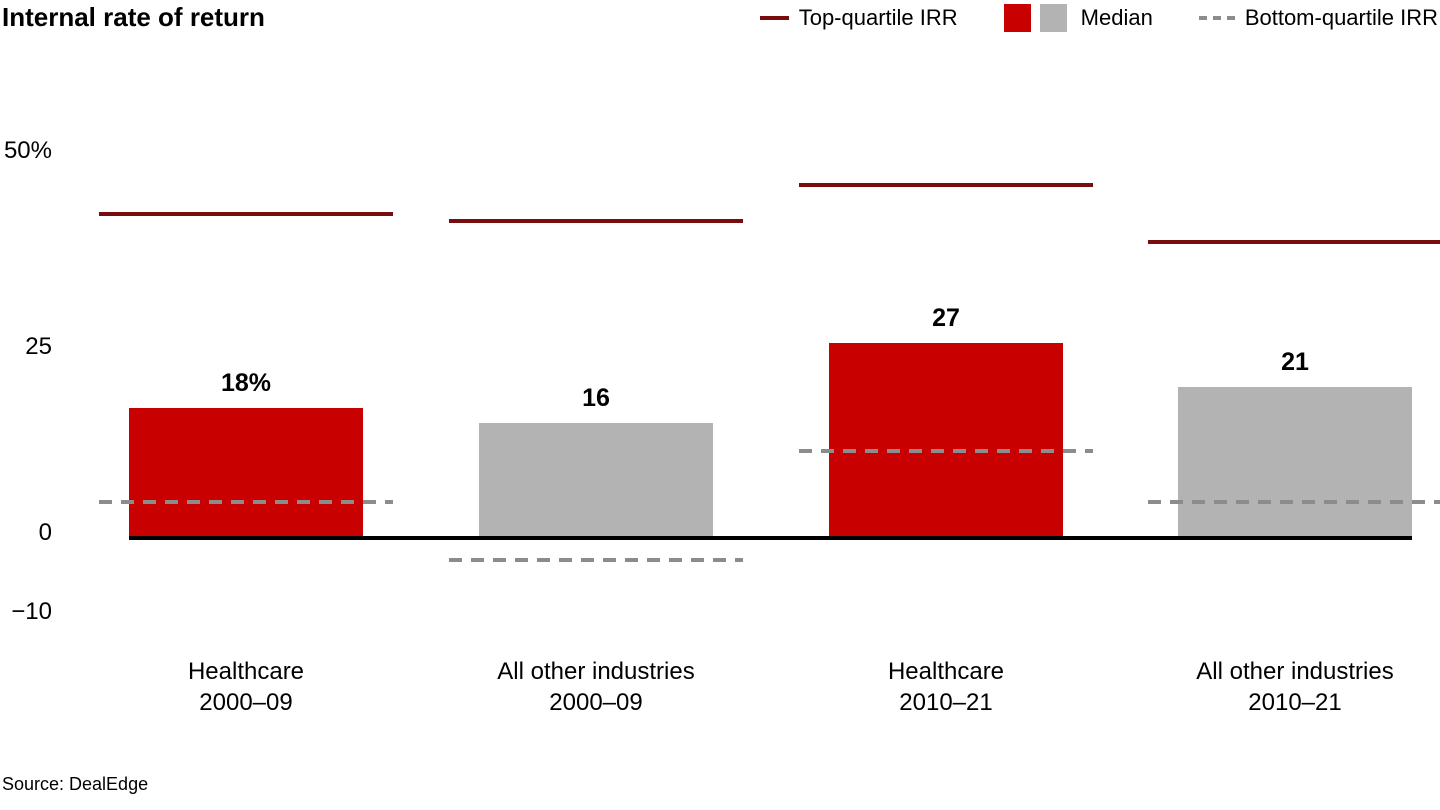 This screenshot has height=810, width=1440. I want to click on legend-label-bottom-quartile: Bottom-quartile IRR, so click(1341, 17).